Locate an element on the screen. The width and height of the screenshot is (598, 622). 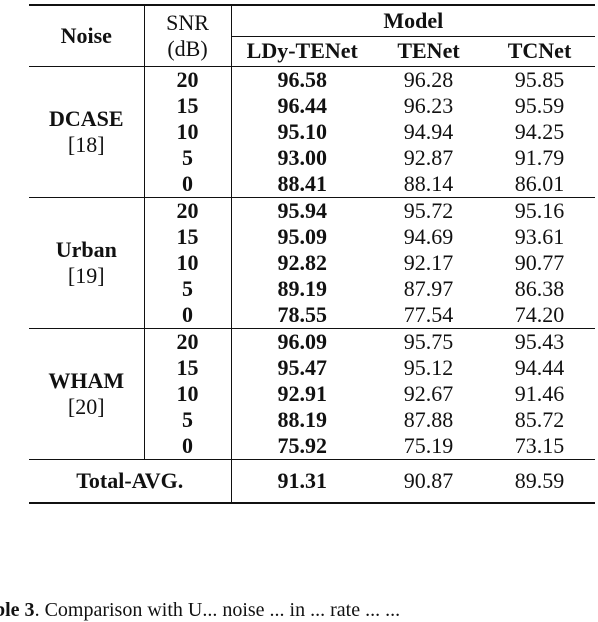
model-col-ldy-tenet: LDy-TENet is located at coordinates (302, 51).